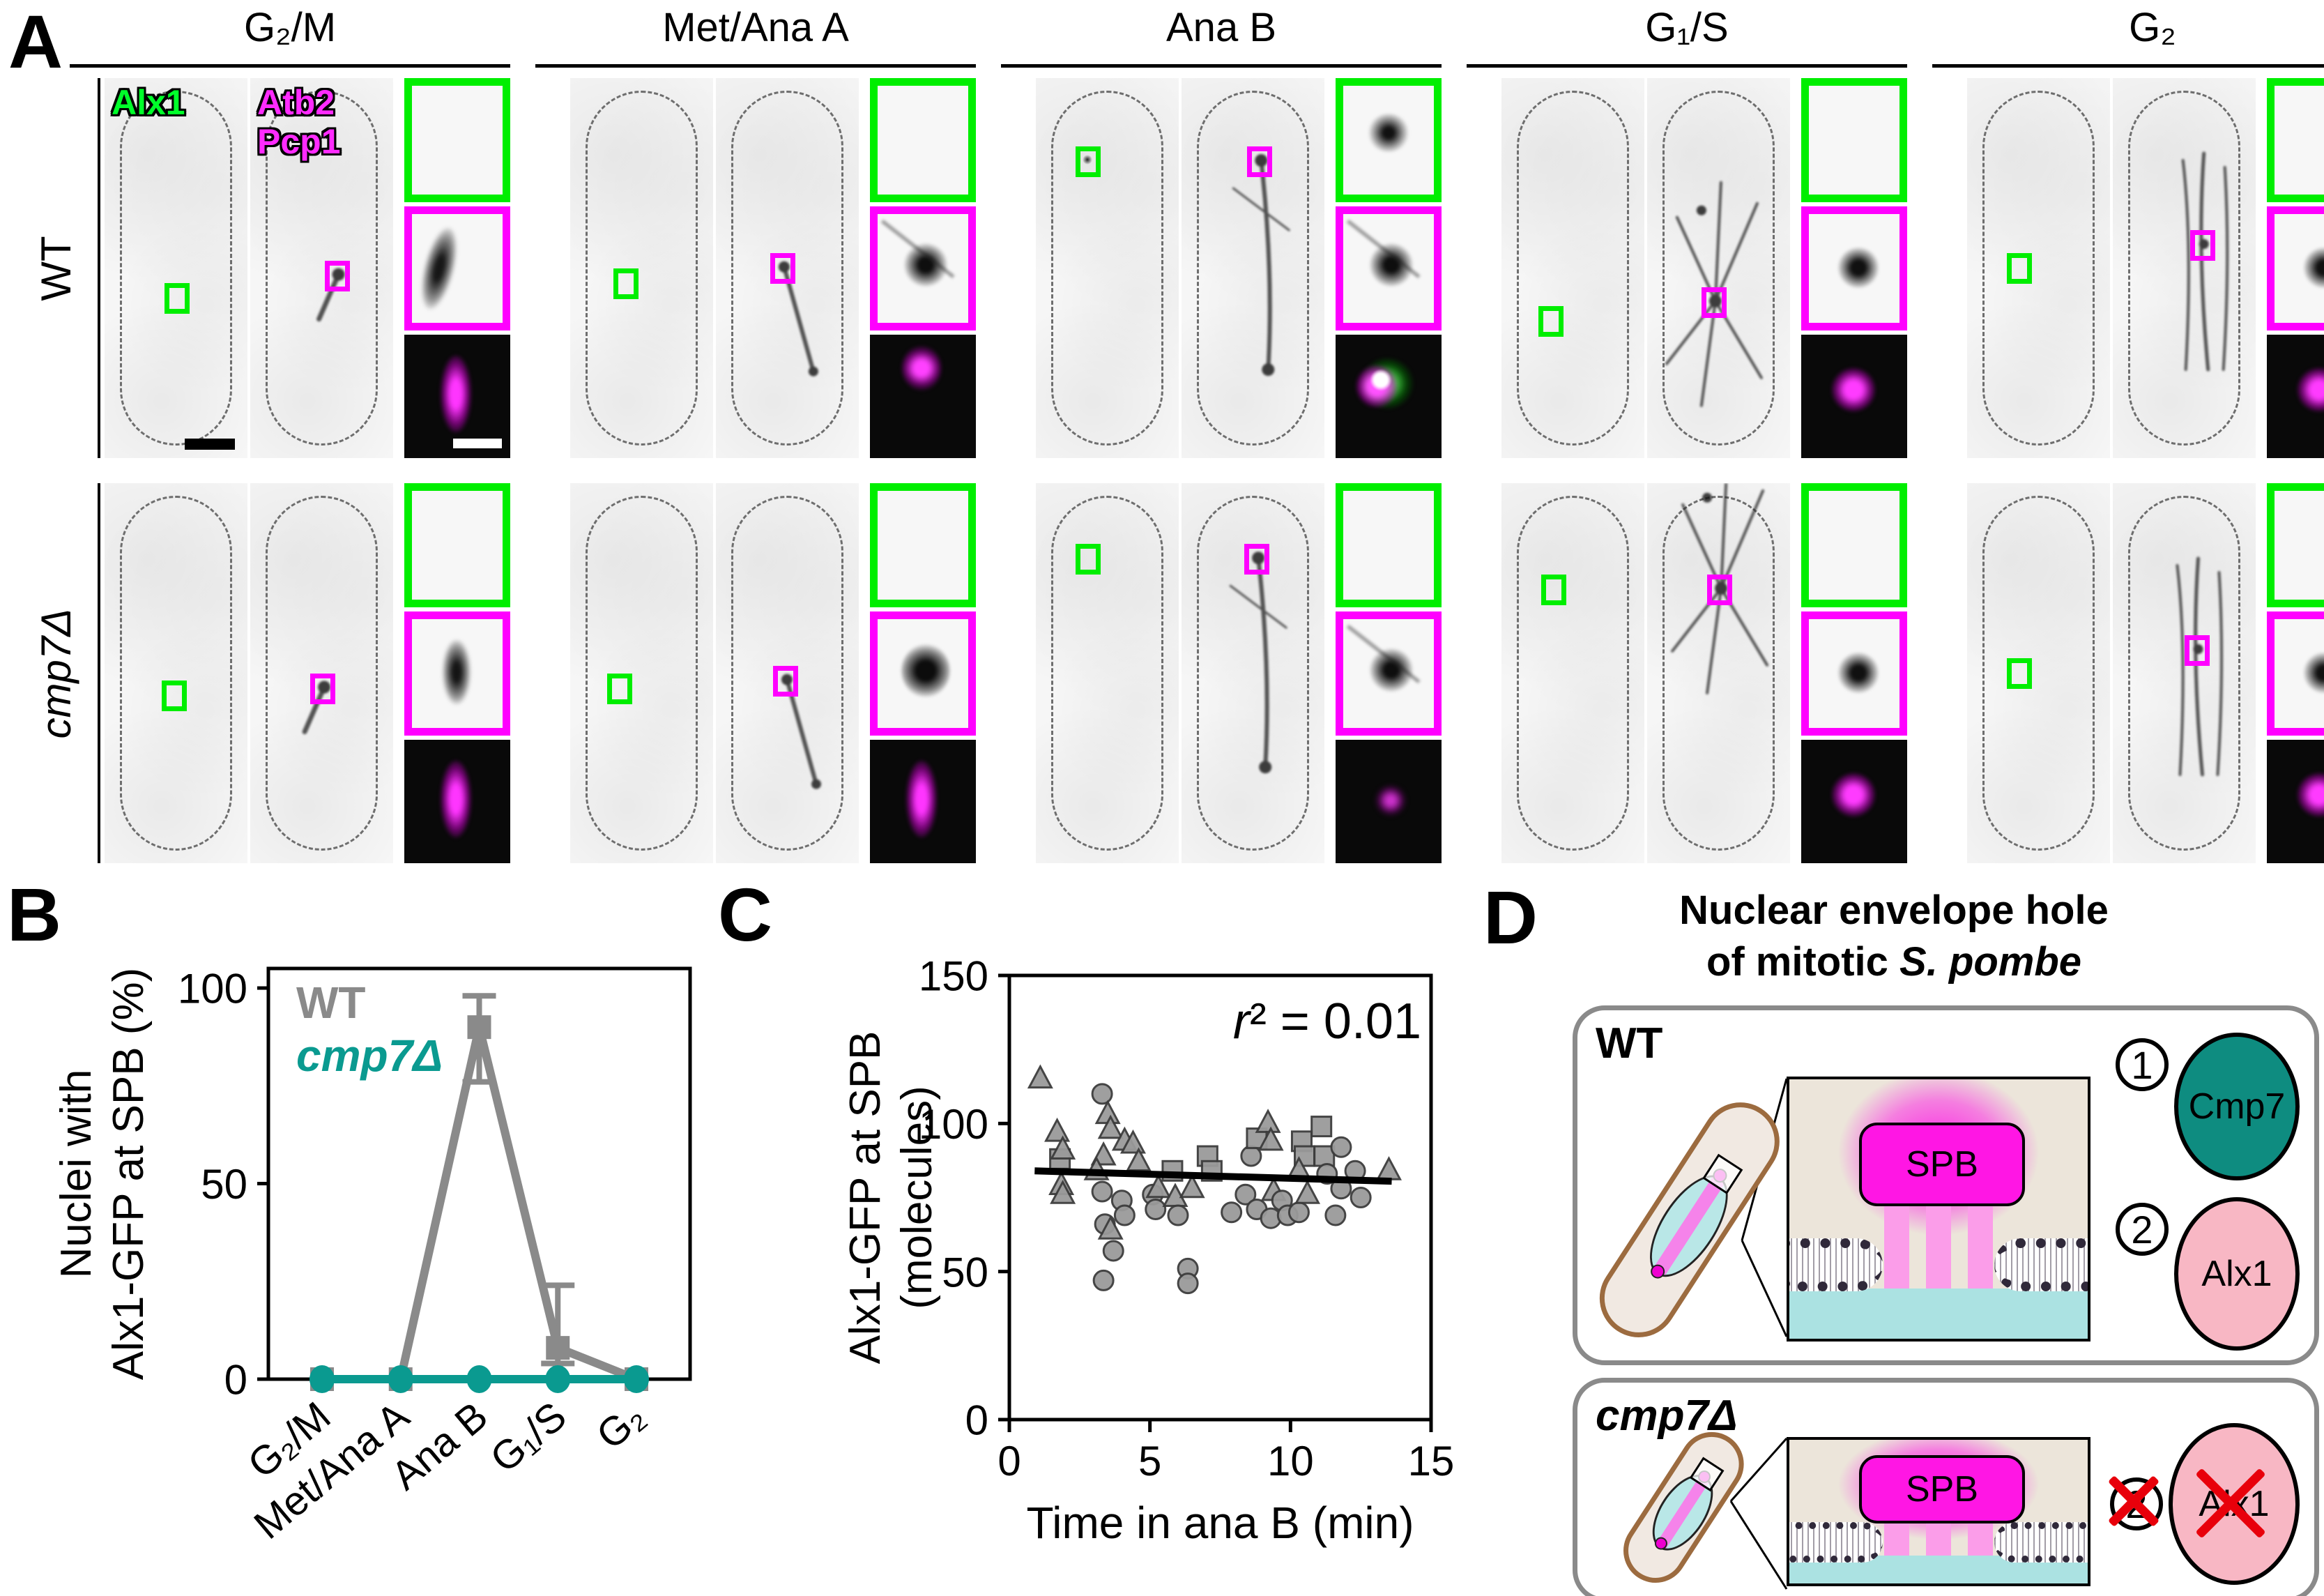  Describe the element at coordinates (1991, 962) in the screenshot. I see `species-name: S. pombe` at that location.